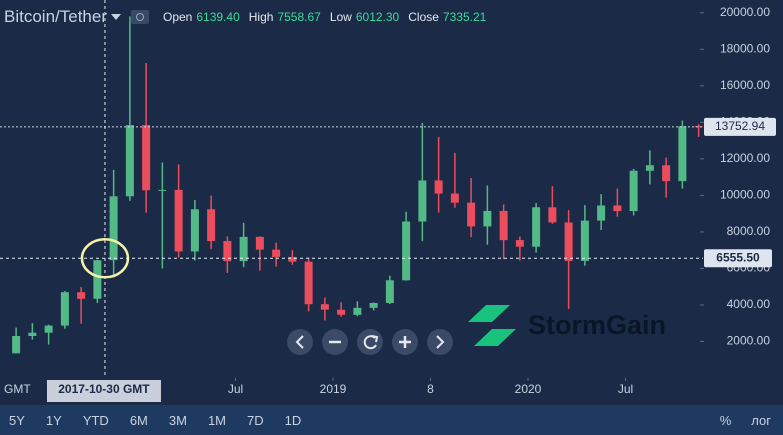 Image resolution: width=783 pixels, height=435 pixels. Describe the element at coordinates (340, 17) in the screenshot. I see `ohlc-label: Low` at that location.